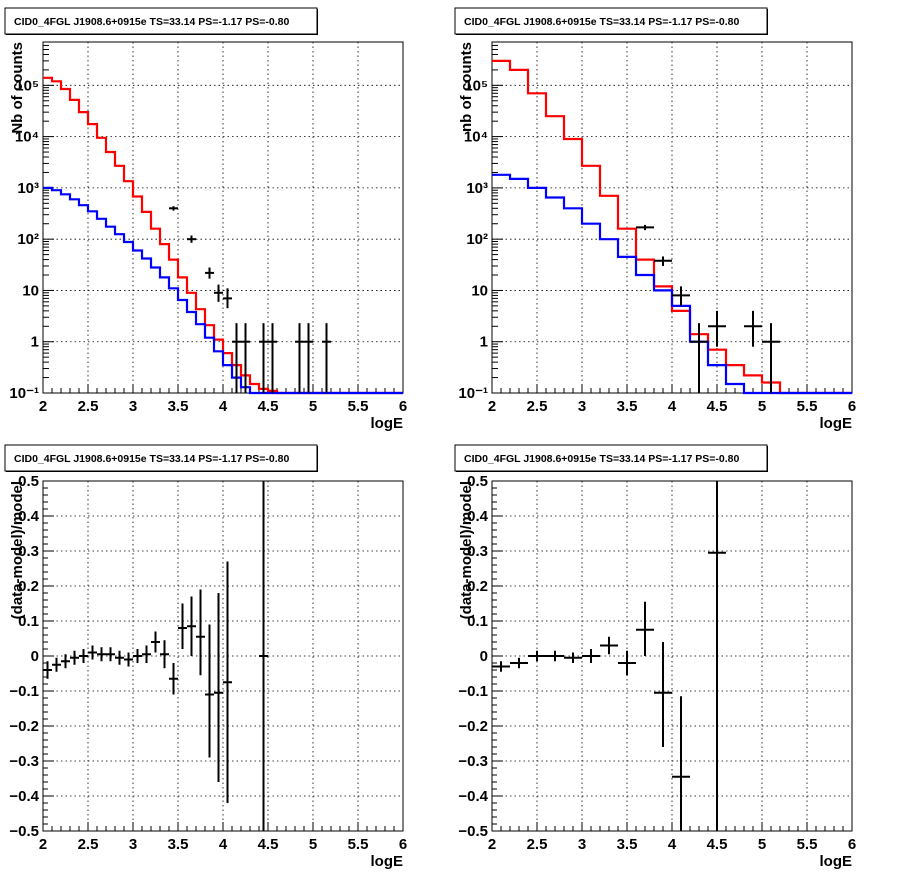  I want to click on y-axis-label: nb of counts, so click(466, 87).